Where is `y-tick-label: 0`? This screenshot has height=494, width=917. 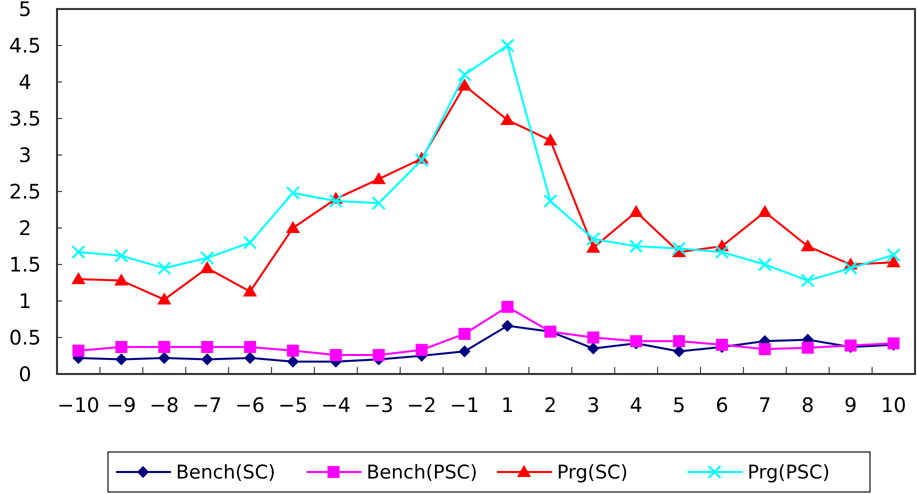
y-tick-label: 0 is located at coordinates (25, 374).